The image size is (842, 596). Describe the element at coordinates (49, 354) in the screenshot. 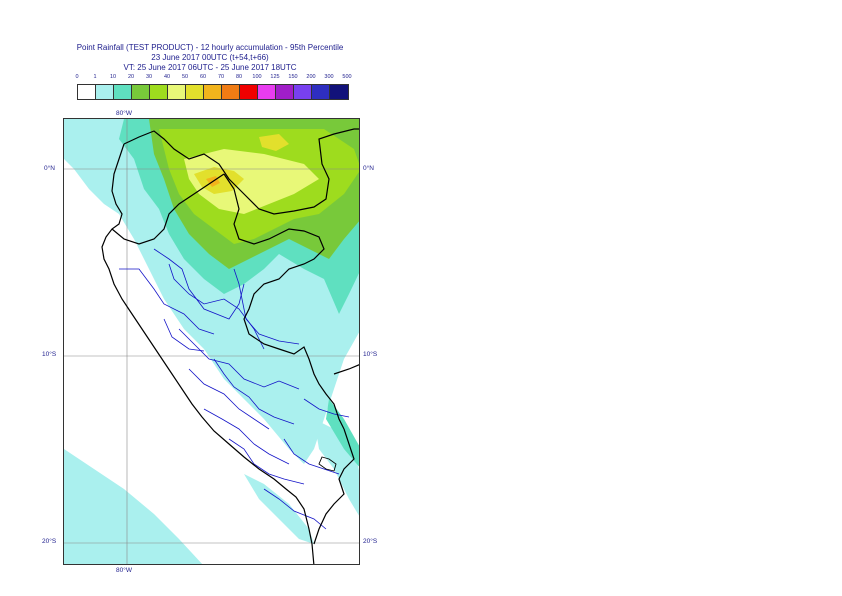

I see `lat-label-10-left: 10°S` at that location.